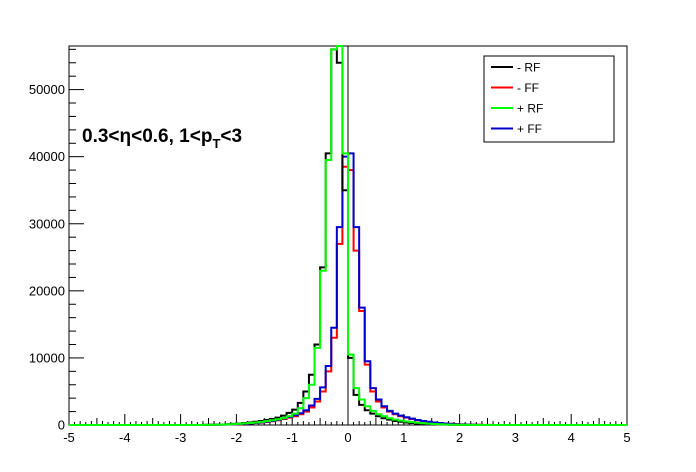  I want to click on x-tick-label: -2, so click(237, 437).